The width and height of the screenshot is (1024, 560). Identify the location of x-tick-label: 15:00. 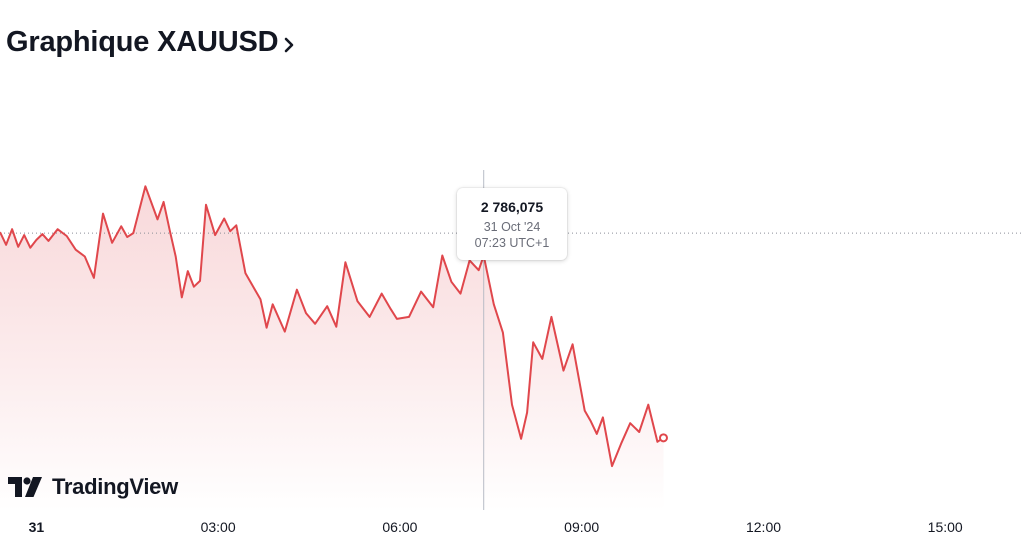
(945, 527).